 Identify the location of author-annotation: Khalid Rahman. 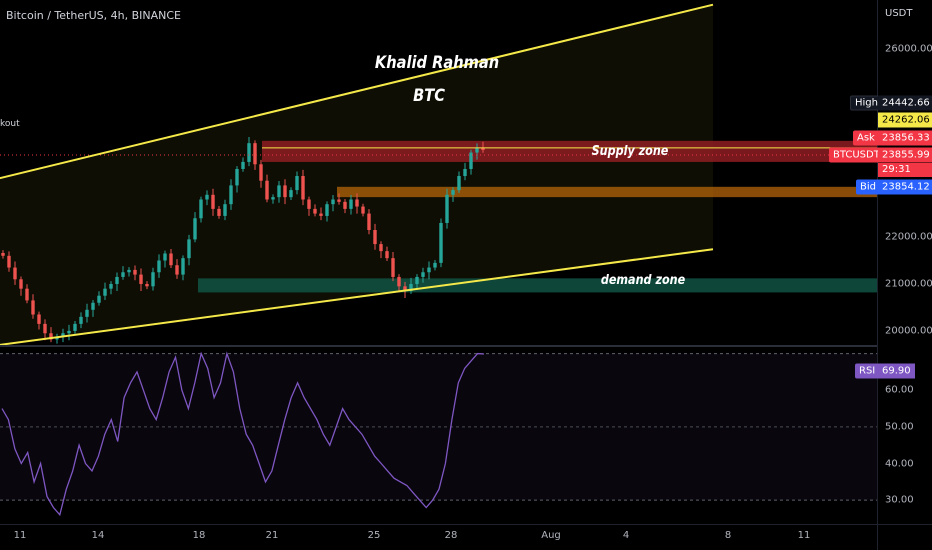
(437, 63).